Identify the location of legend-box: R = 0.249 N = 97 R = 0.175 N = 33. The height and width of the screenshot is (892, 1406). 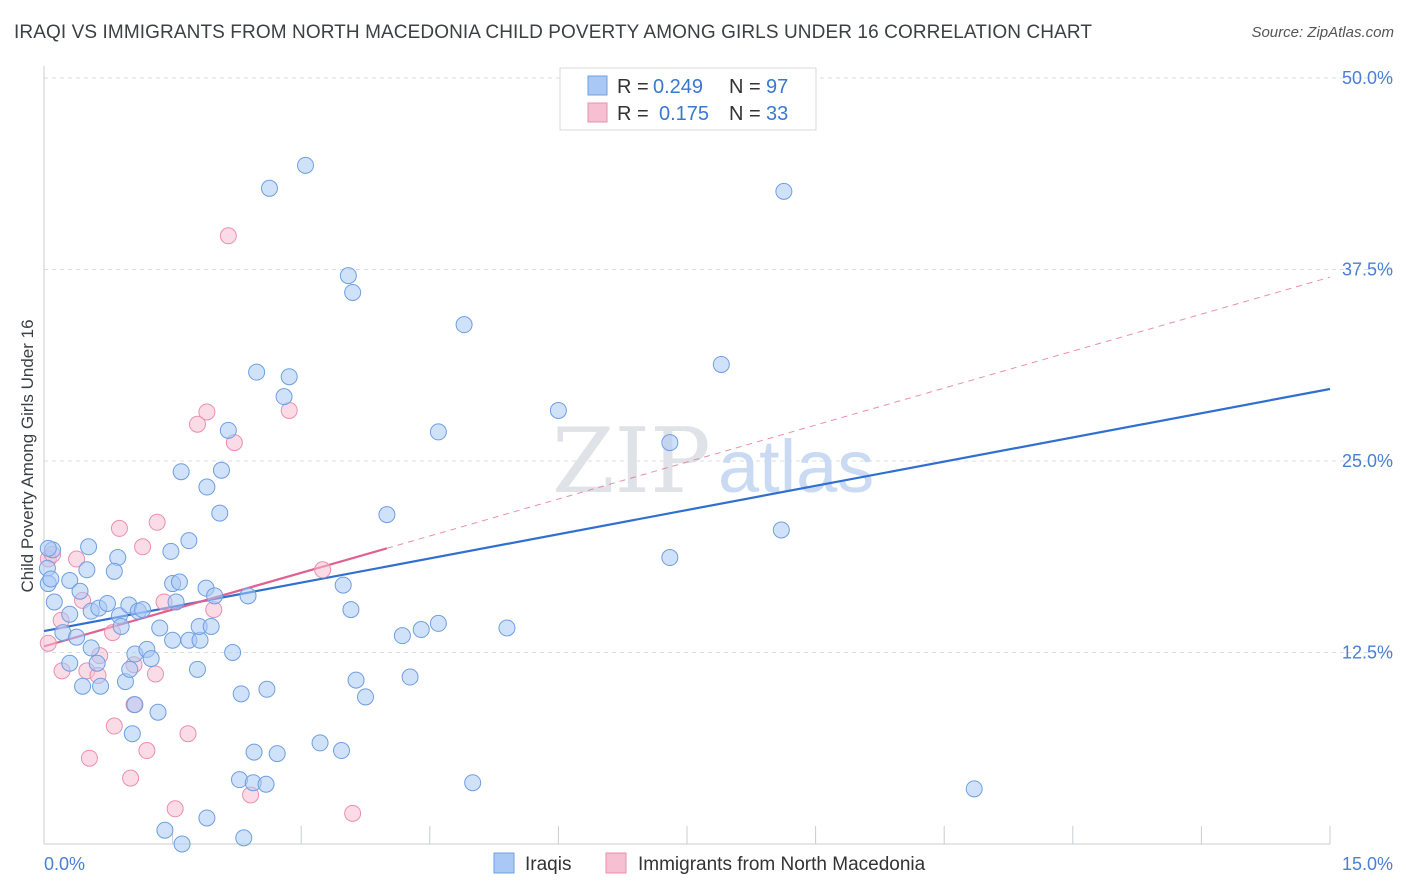
(688, 99).